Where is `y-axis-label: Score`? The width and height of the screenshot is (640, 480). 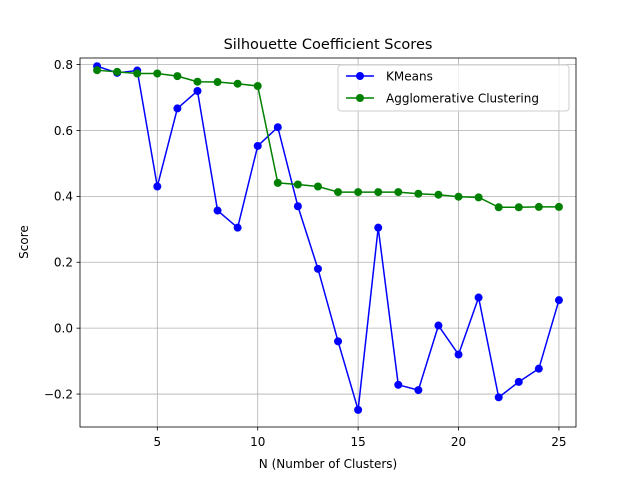 y-axis-label: Score is located at coordinates (24, 242).